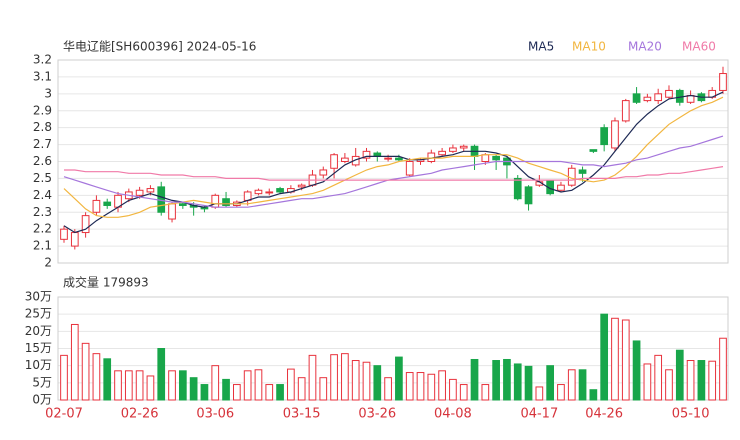 The image size is (740, 440). I want to click on y-tick-label: 2.2, so click(42, 229).